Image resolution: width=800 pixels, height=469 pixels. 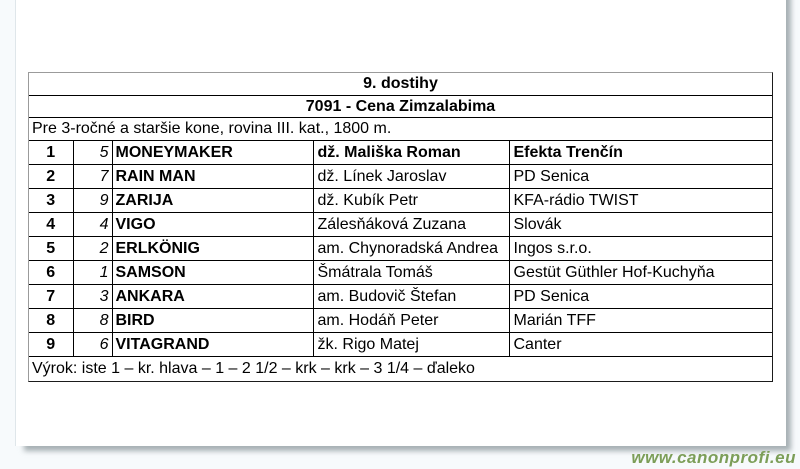 What do you see at coordinates (51, 272) in the screenshot?
I see `cell-position: 6` at bounding box center [51, 272].